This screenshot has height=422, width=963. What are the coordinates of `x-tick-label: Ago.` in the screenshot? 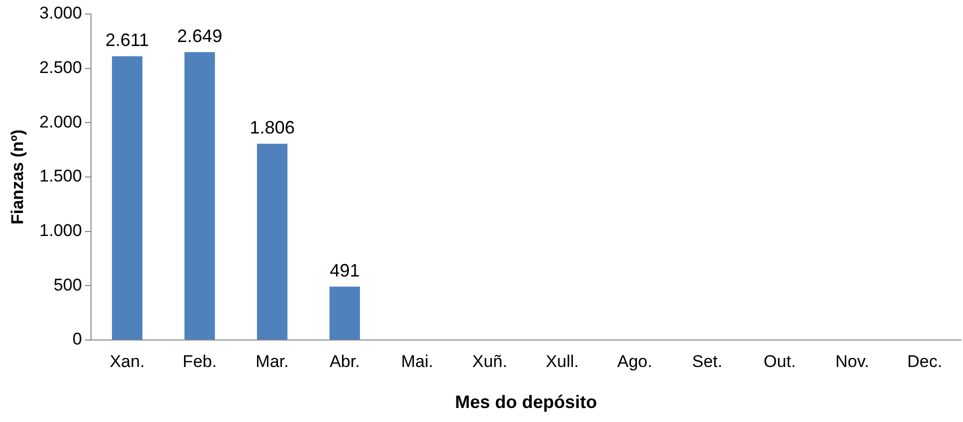 It's located at (634, 361).